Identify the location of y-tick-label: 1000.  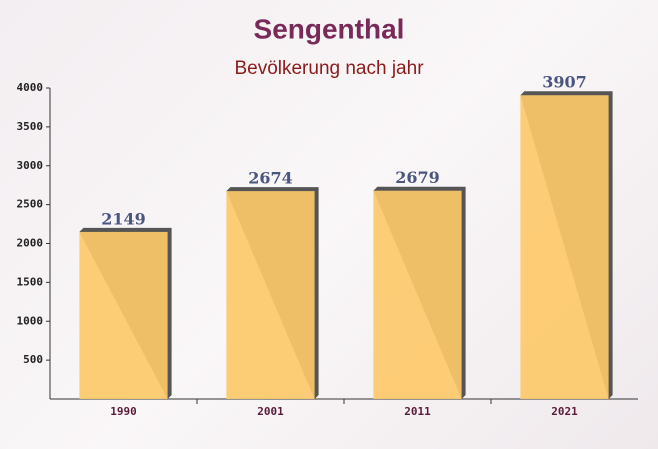
(30, 320).